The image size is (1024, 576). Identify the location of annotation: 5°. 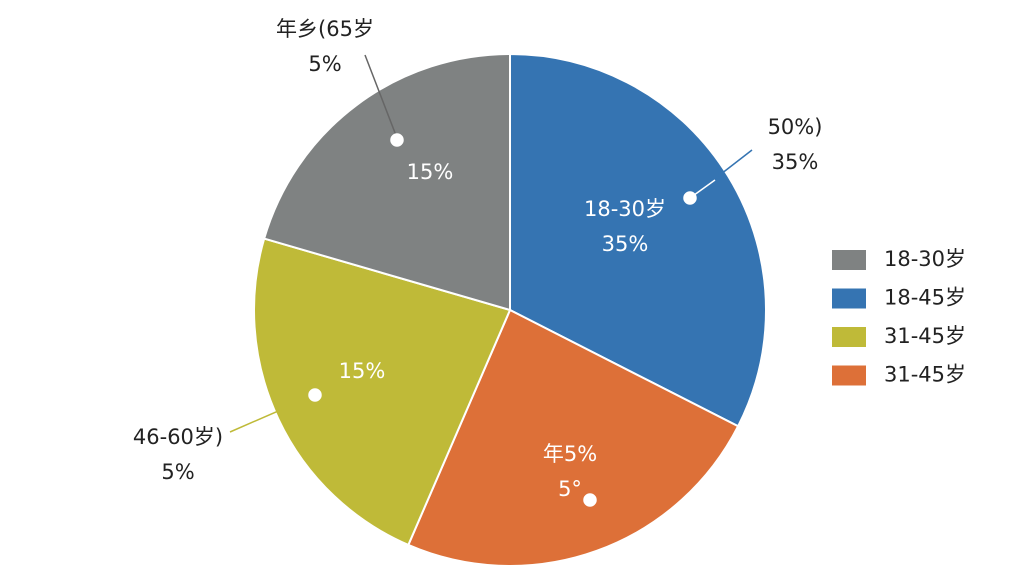
(570, 489).